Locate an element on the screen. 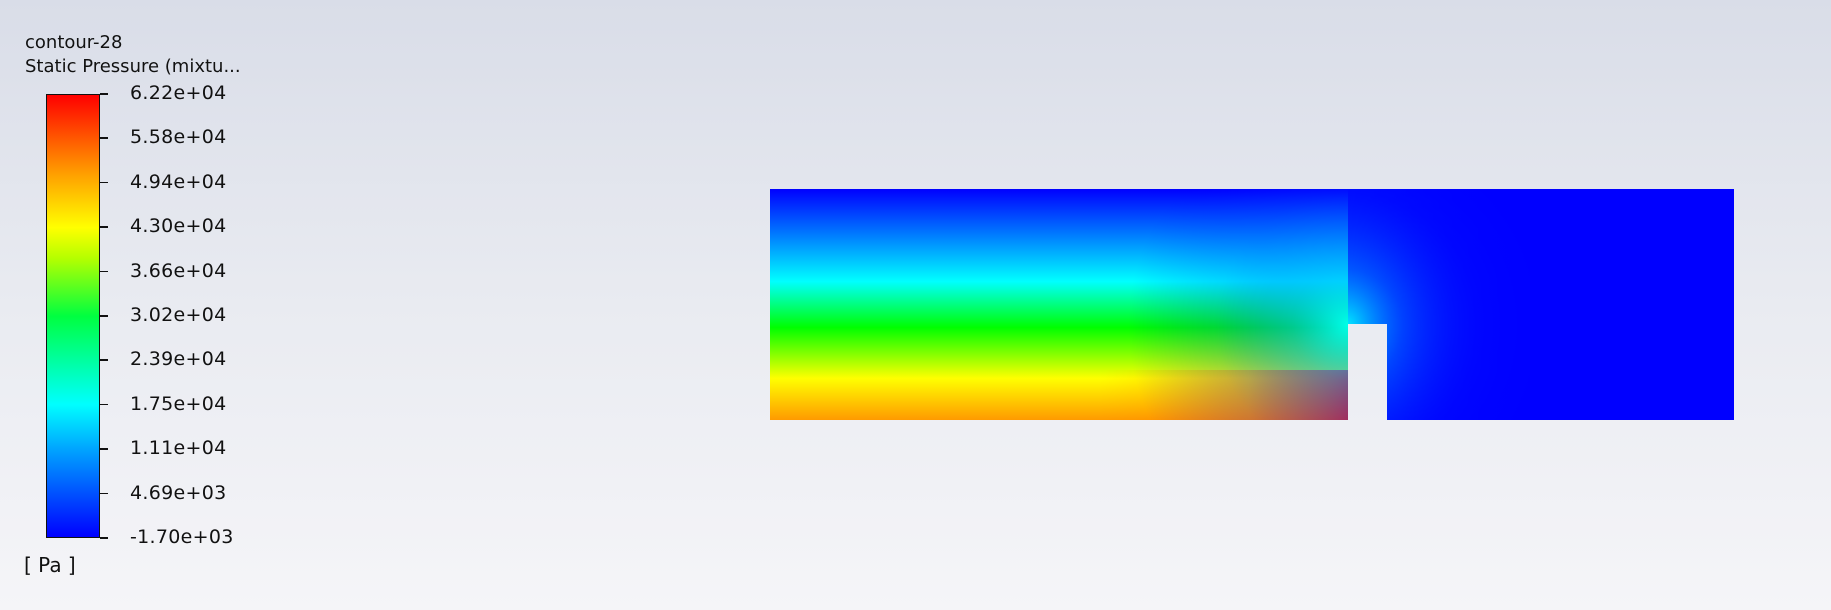  downstream-fade is located at coordinates (1478, 304).